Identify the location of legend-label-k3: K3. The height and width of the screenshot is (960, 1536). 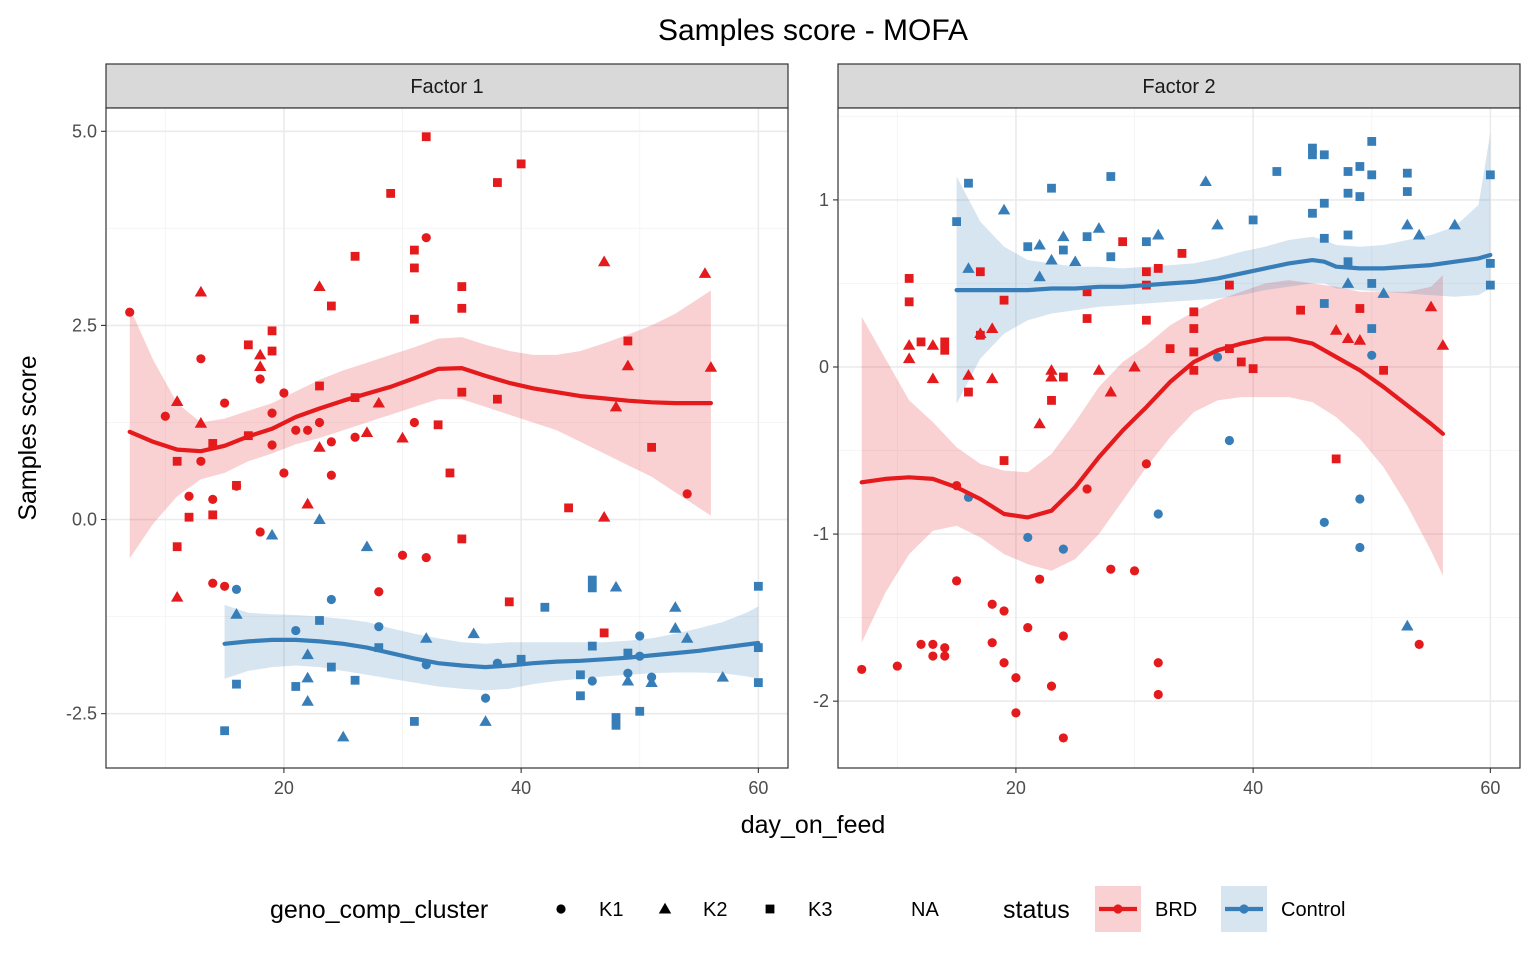
(820, 910).